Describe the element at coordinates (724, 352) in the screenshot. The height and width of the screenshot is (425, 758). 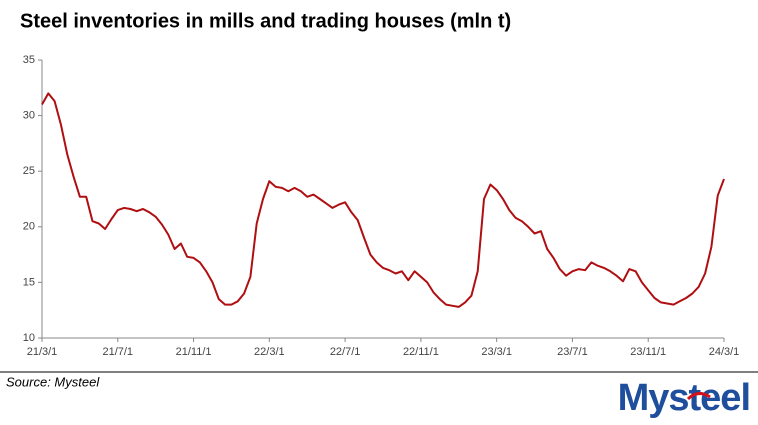
I see `x-tick-label: 24/3/1` at that location.